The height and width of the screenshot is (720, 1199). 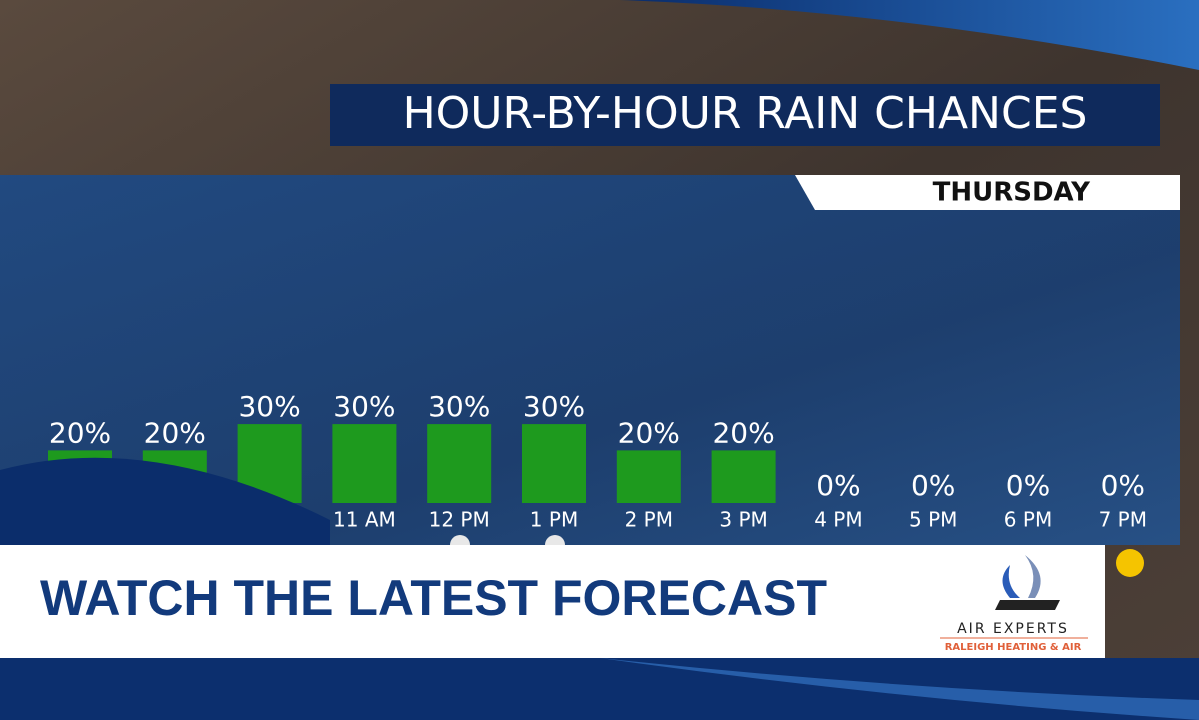 What do you see at coordinates (899, 689) in the screenshot?
I see `bottom-swoosh` at bounding box center [899, 689].